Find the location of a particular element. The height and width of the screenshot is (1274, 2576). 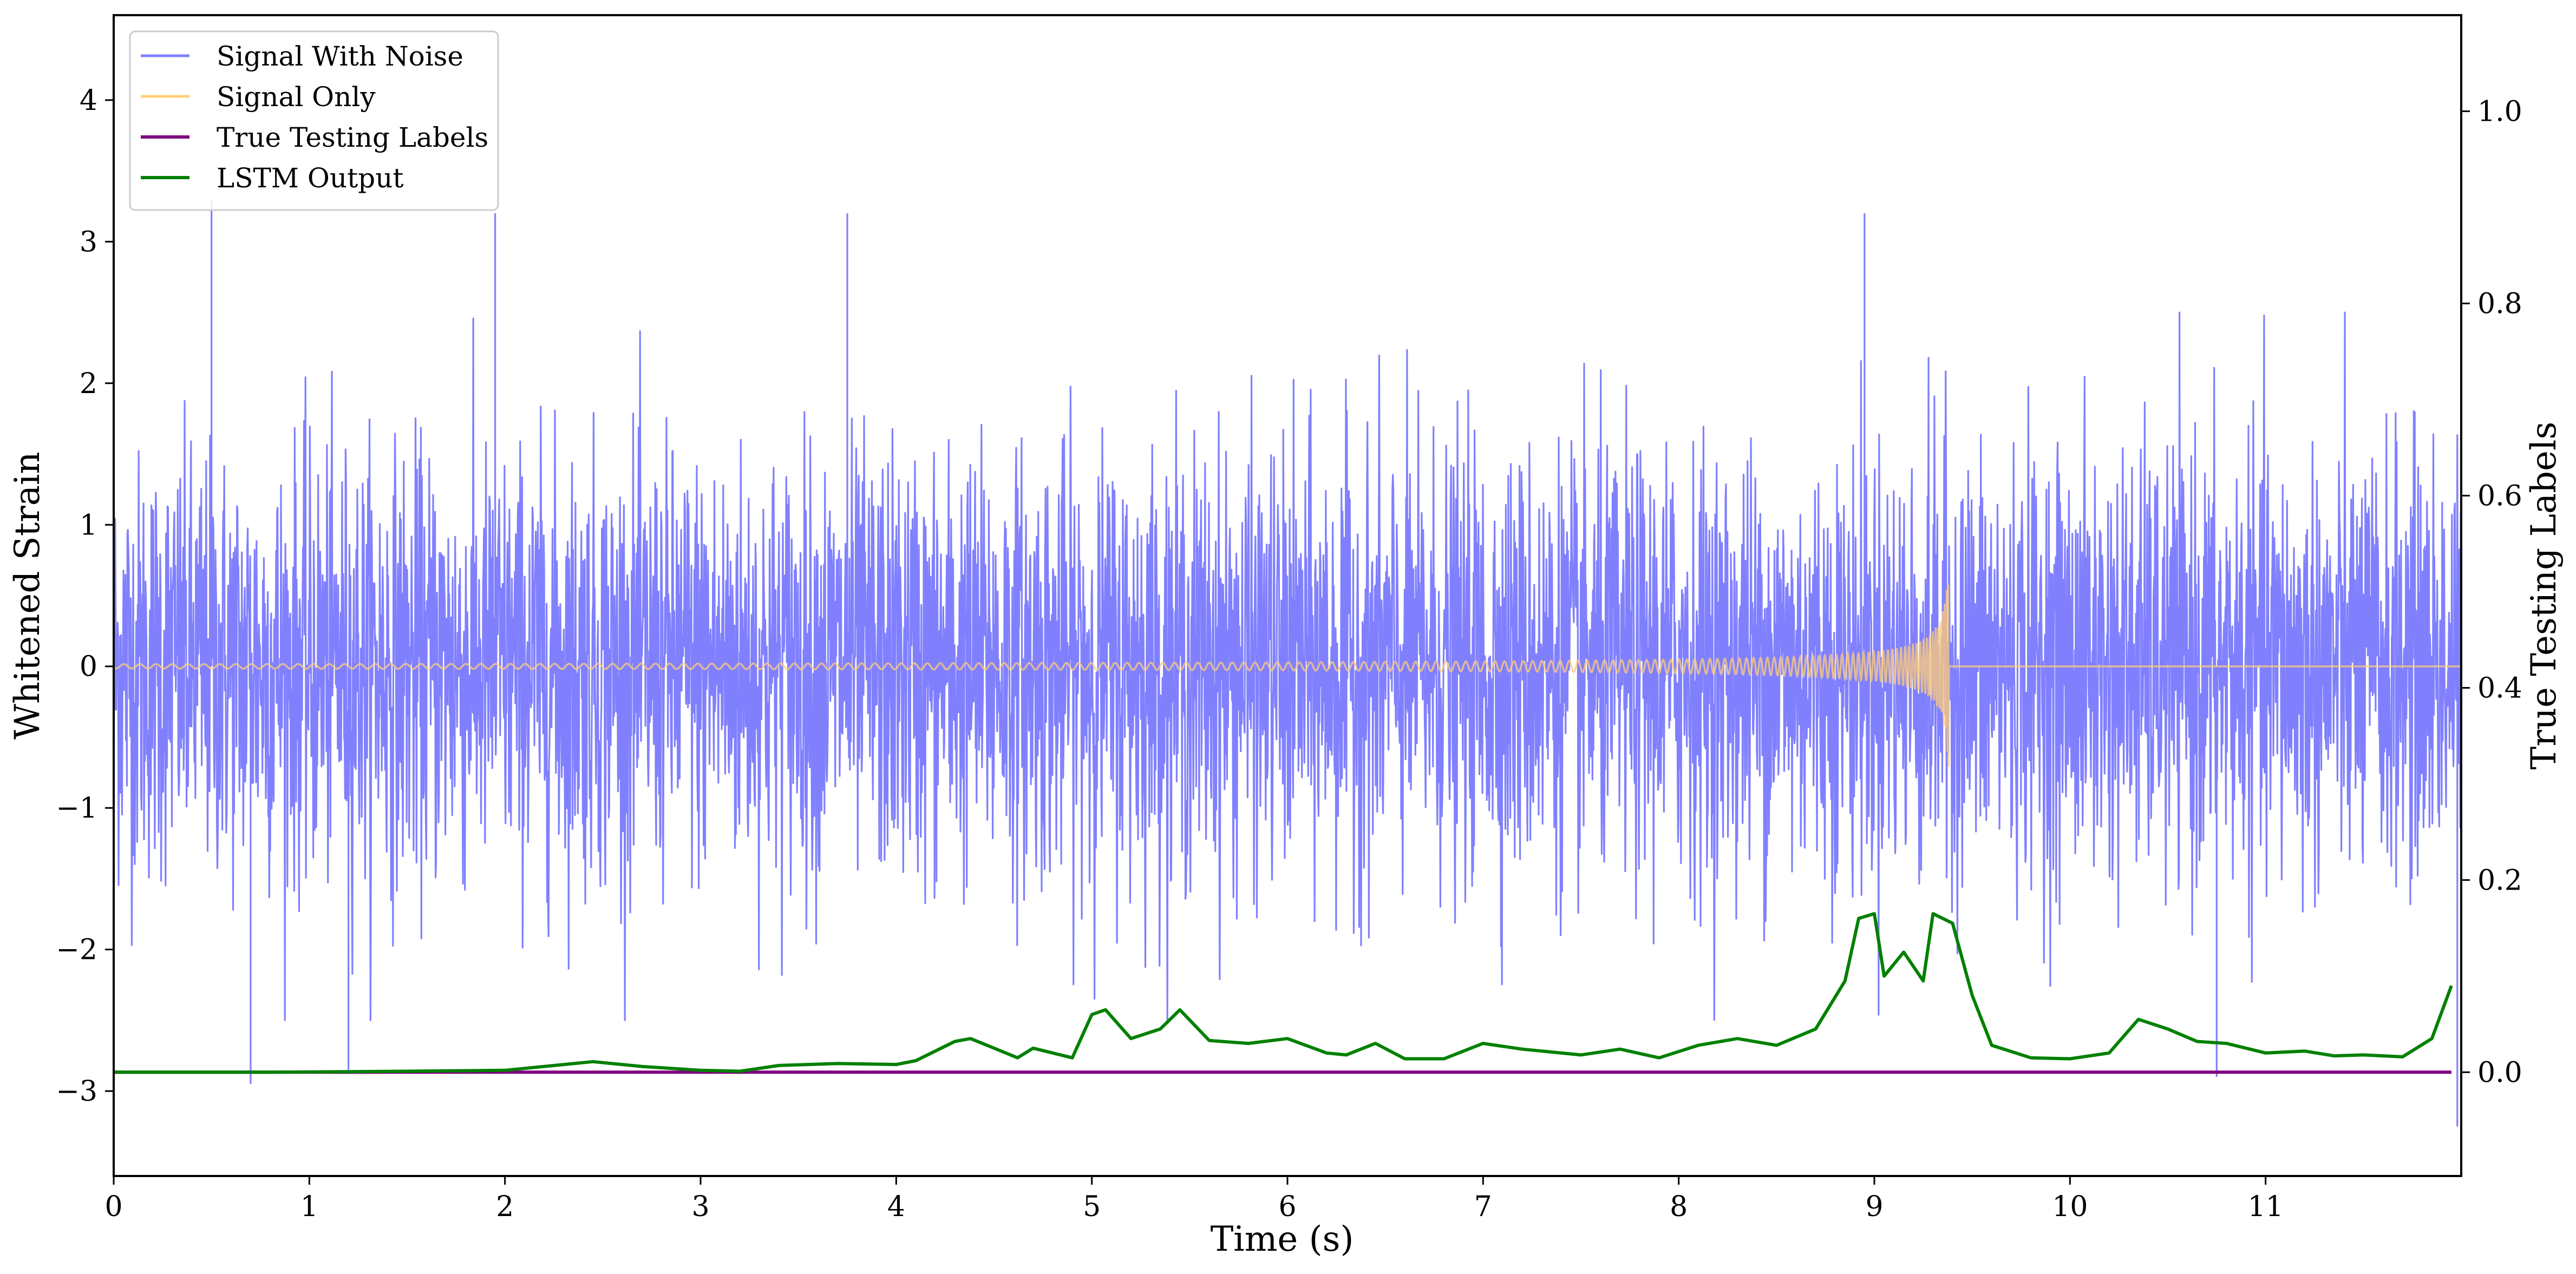

x-tick-label: 1 is located at coordinates (309, 1207).